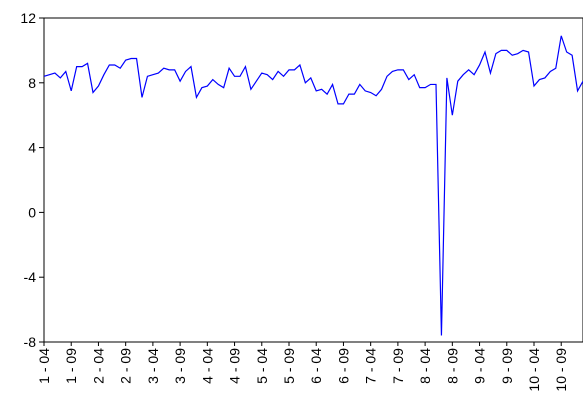 This screenshot has width=583, height=417. Describe the element at coordinates (425, 366) in the screenshot. I see `x-tick-label: 8 - 04` at that location.